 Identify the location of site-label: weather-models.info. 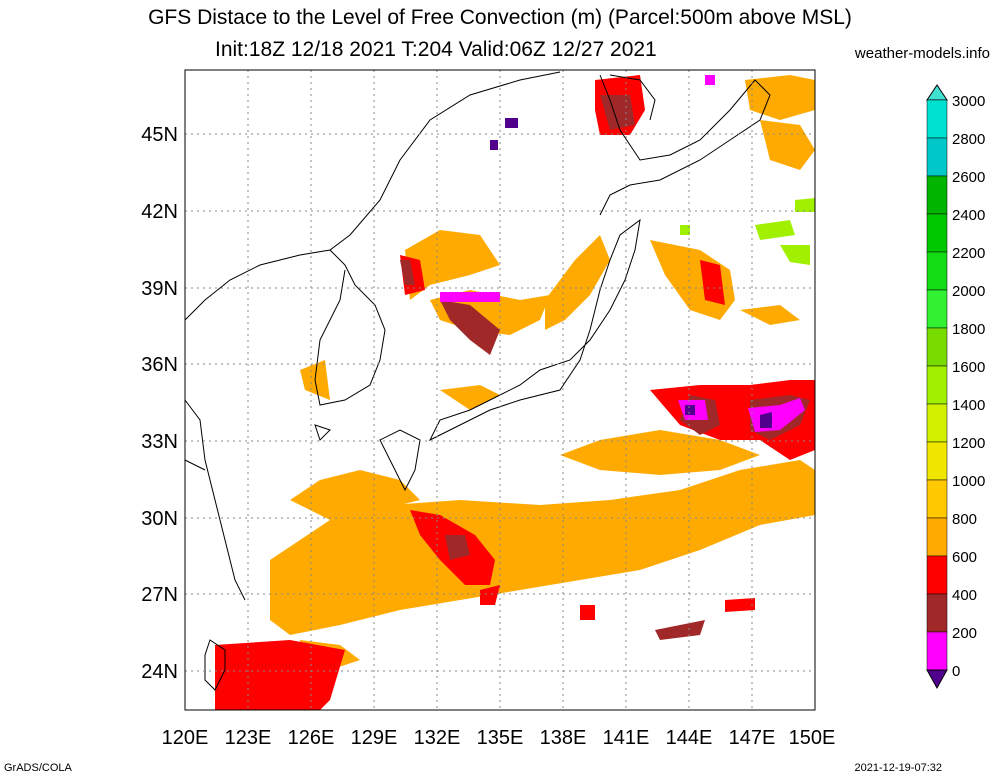
(922, 53).